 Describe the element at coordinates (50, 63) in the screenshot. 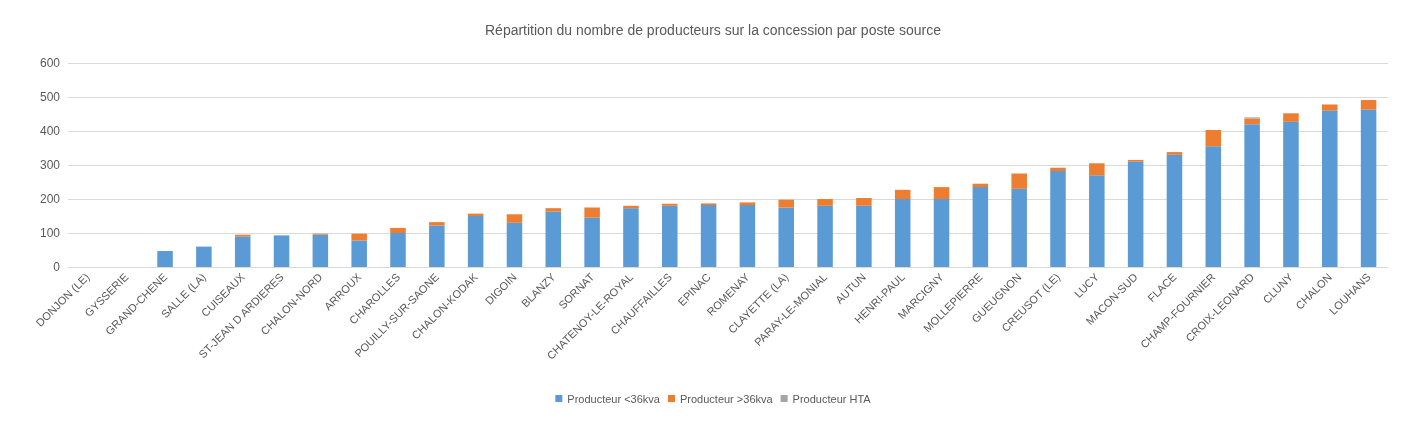

I see `y-tick-label: 600` at that location.